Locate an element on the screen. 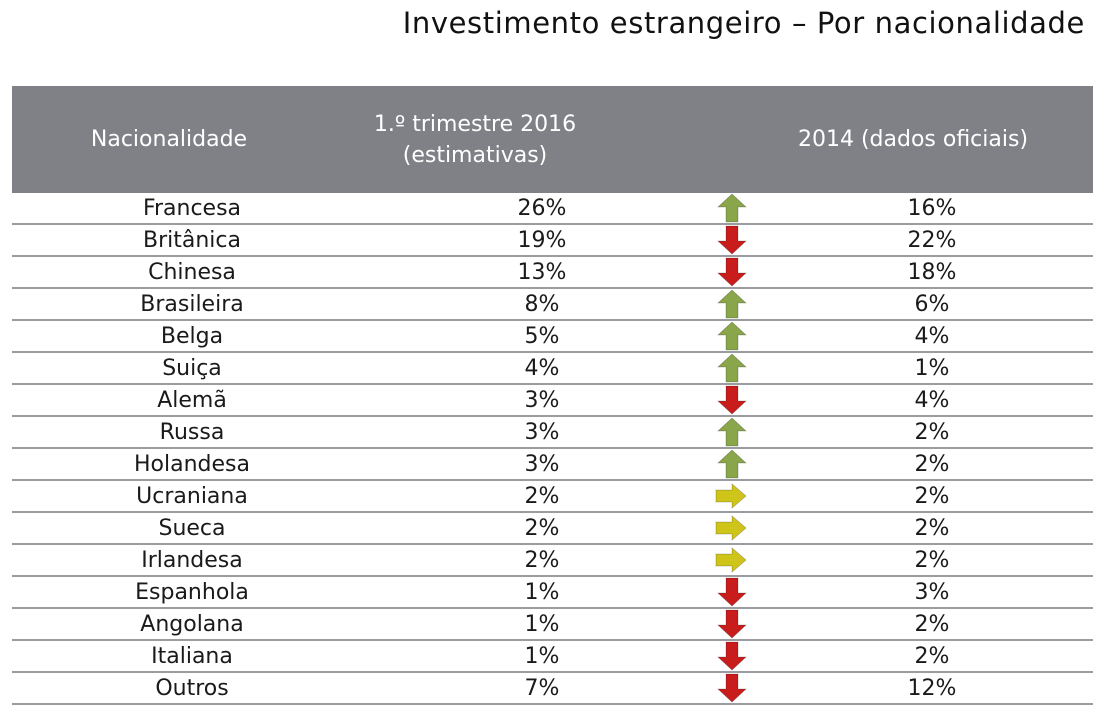 The width and height of the screenshot is (1107, 721). header-q1-2016-line2: (estimativas) is located at coordinates (475, 155).